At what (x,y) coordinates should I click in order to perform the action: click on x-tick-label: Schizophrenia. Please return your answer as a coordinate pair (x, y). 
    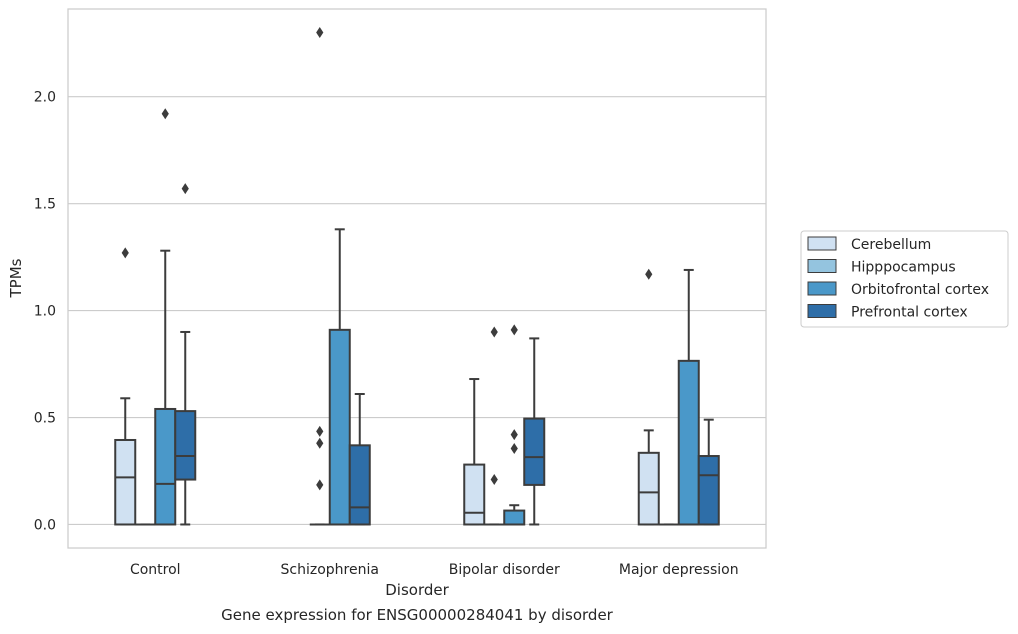
    Looking at the image, I should click on (330, 570).